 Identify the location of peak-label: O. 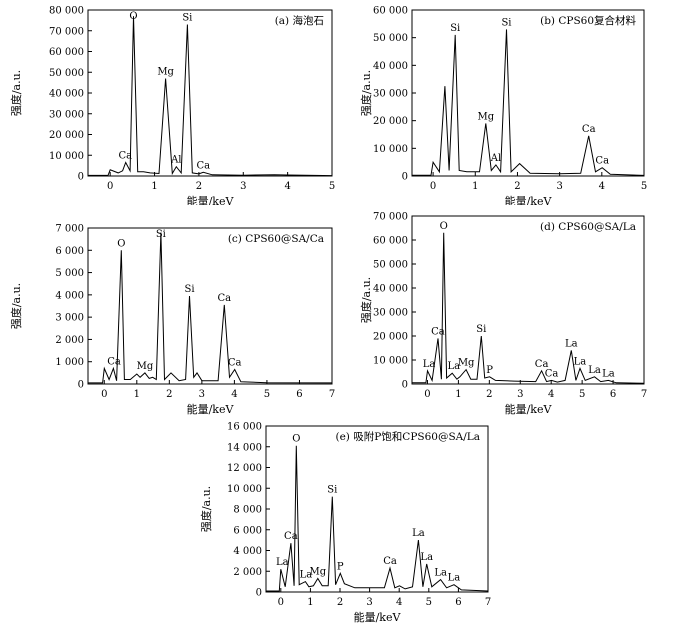
(444, 226).